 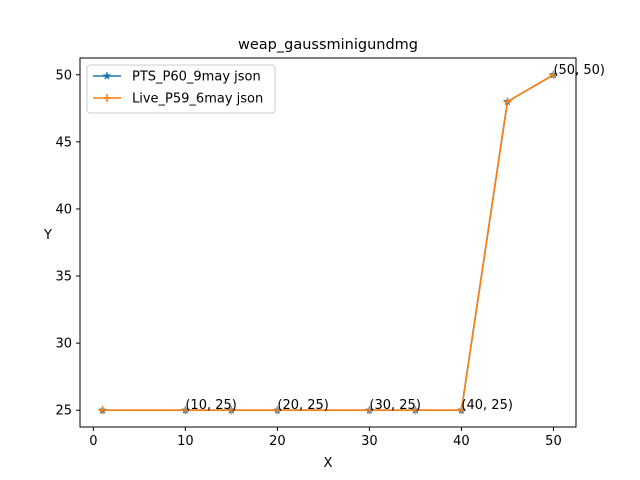 What do you see at coordinates (328, 463) in the screenshot?
I see `x-axis-label: X` at bounding box center [328, 463].